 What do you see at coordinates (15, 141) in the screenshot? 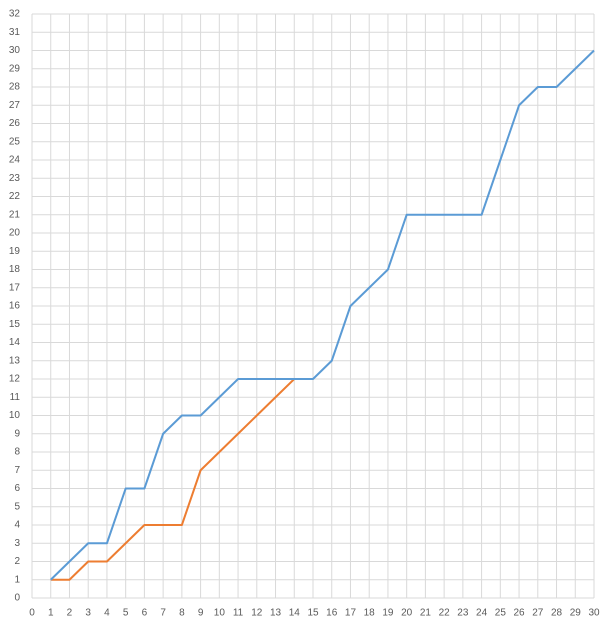
I see `y-tick-label: 25` at bounding box center [15, 141].